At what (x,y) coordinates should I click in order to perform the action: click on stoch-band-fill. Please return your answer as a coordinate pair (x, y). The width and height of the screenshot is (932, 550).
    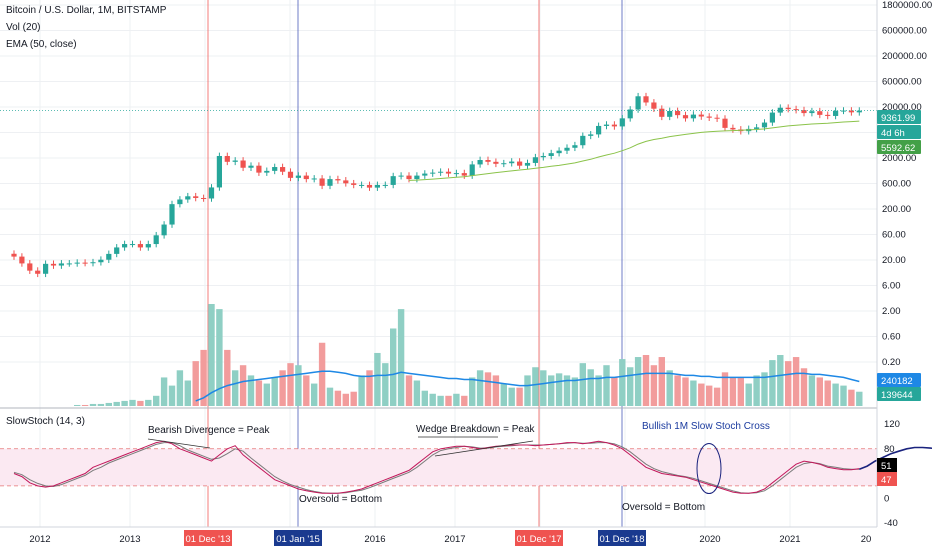
    Looking at the image, I should click on (438, 467).